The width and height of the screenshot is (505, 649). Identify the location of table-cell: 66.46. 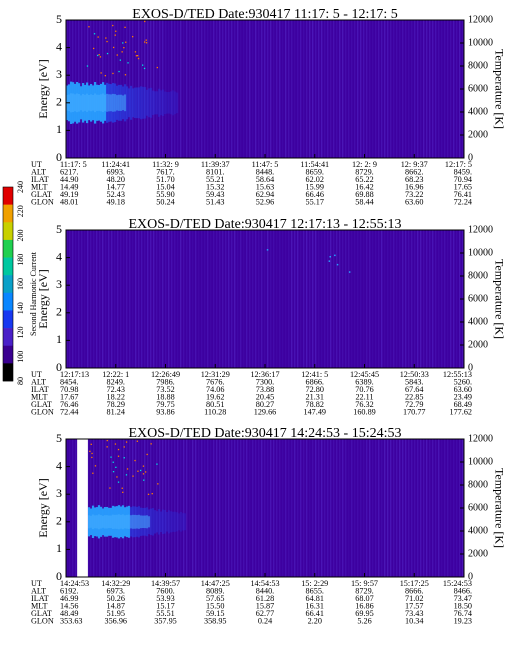
(315, 194).